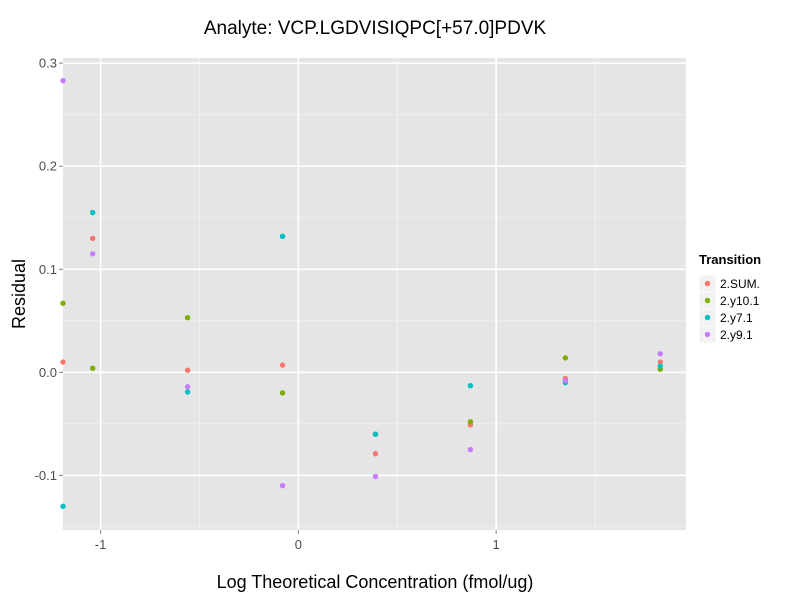 The image size is (800, 600). Describe the element at coordinates (48, 372) in the screenshot. I see `y-tick-label: 0.0` at that location.